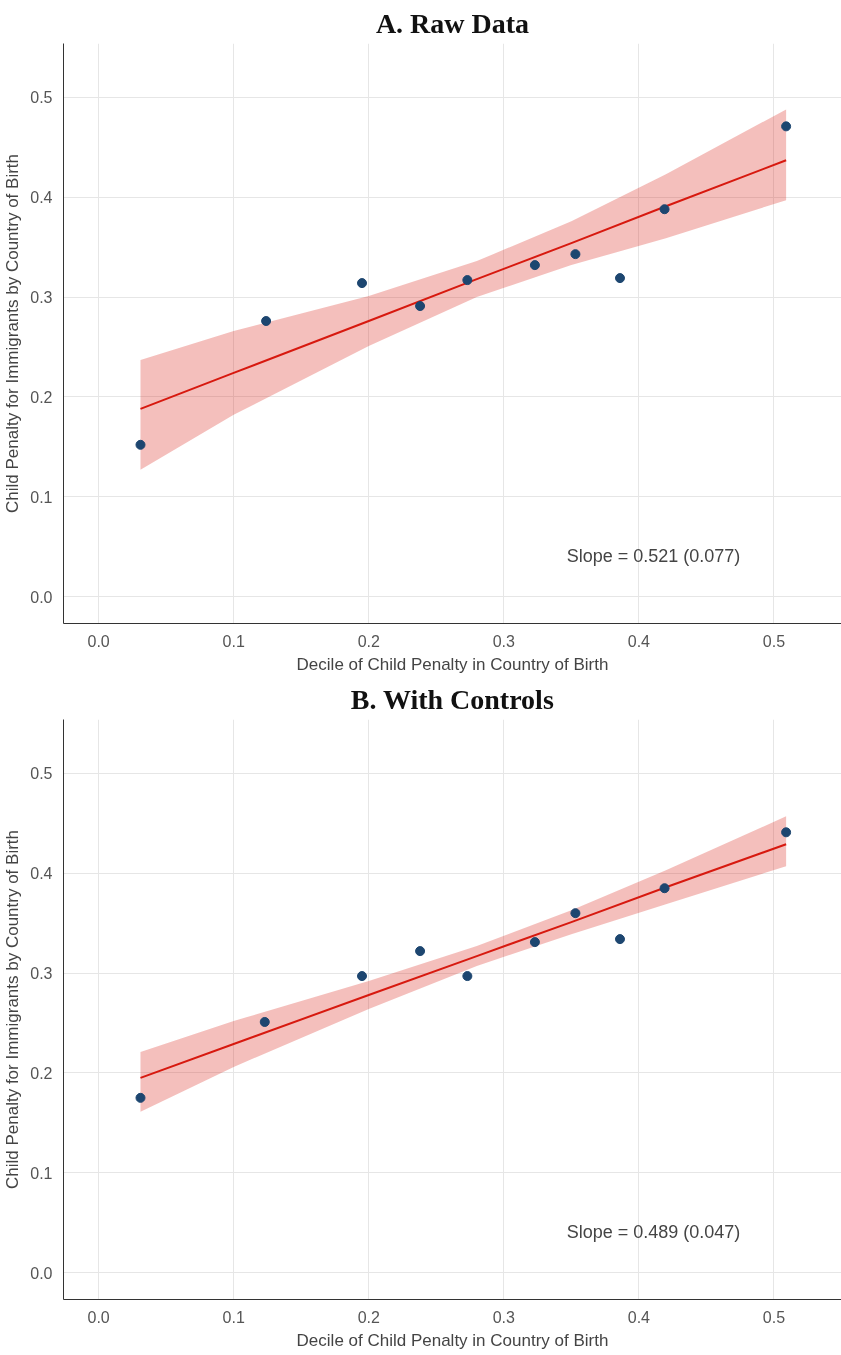 The width and height of the screenshot is (841, 1355). What do you see at coordinates (452, 699) in the screenshot?
I see `chart-title: B. With Controls` at bounding box center [452, 699].